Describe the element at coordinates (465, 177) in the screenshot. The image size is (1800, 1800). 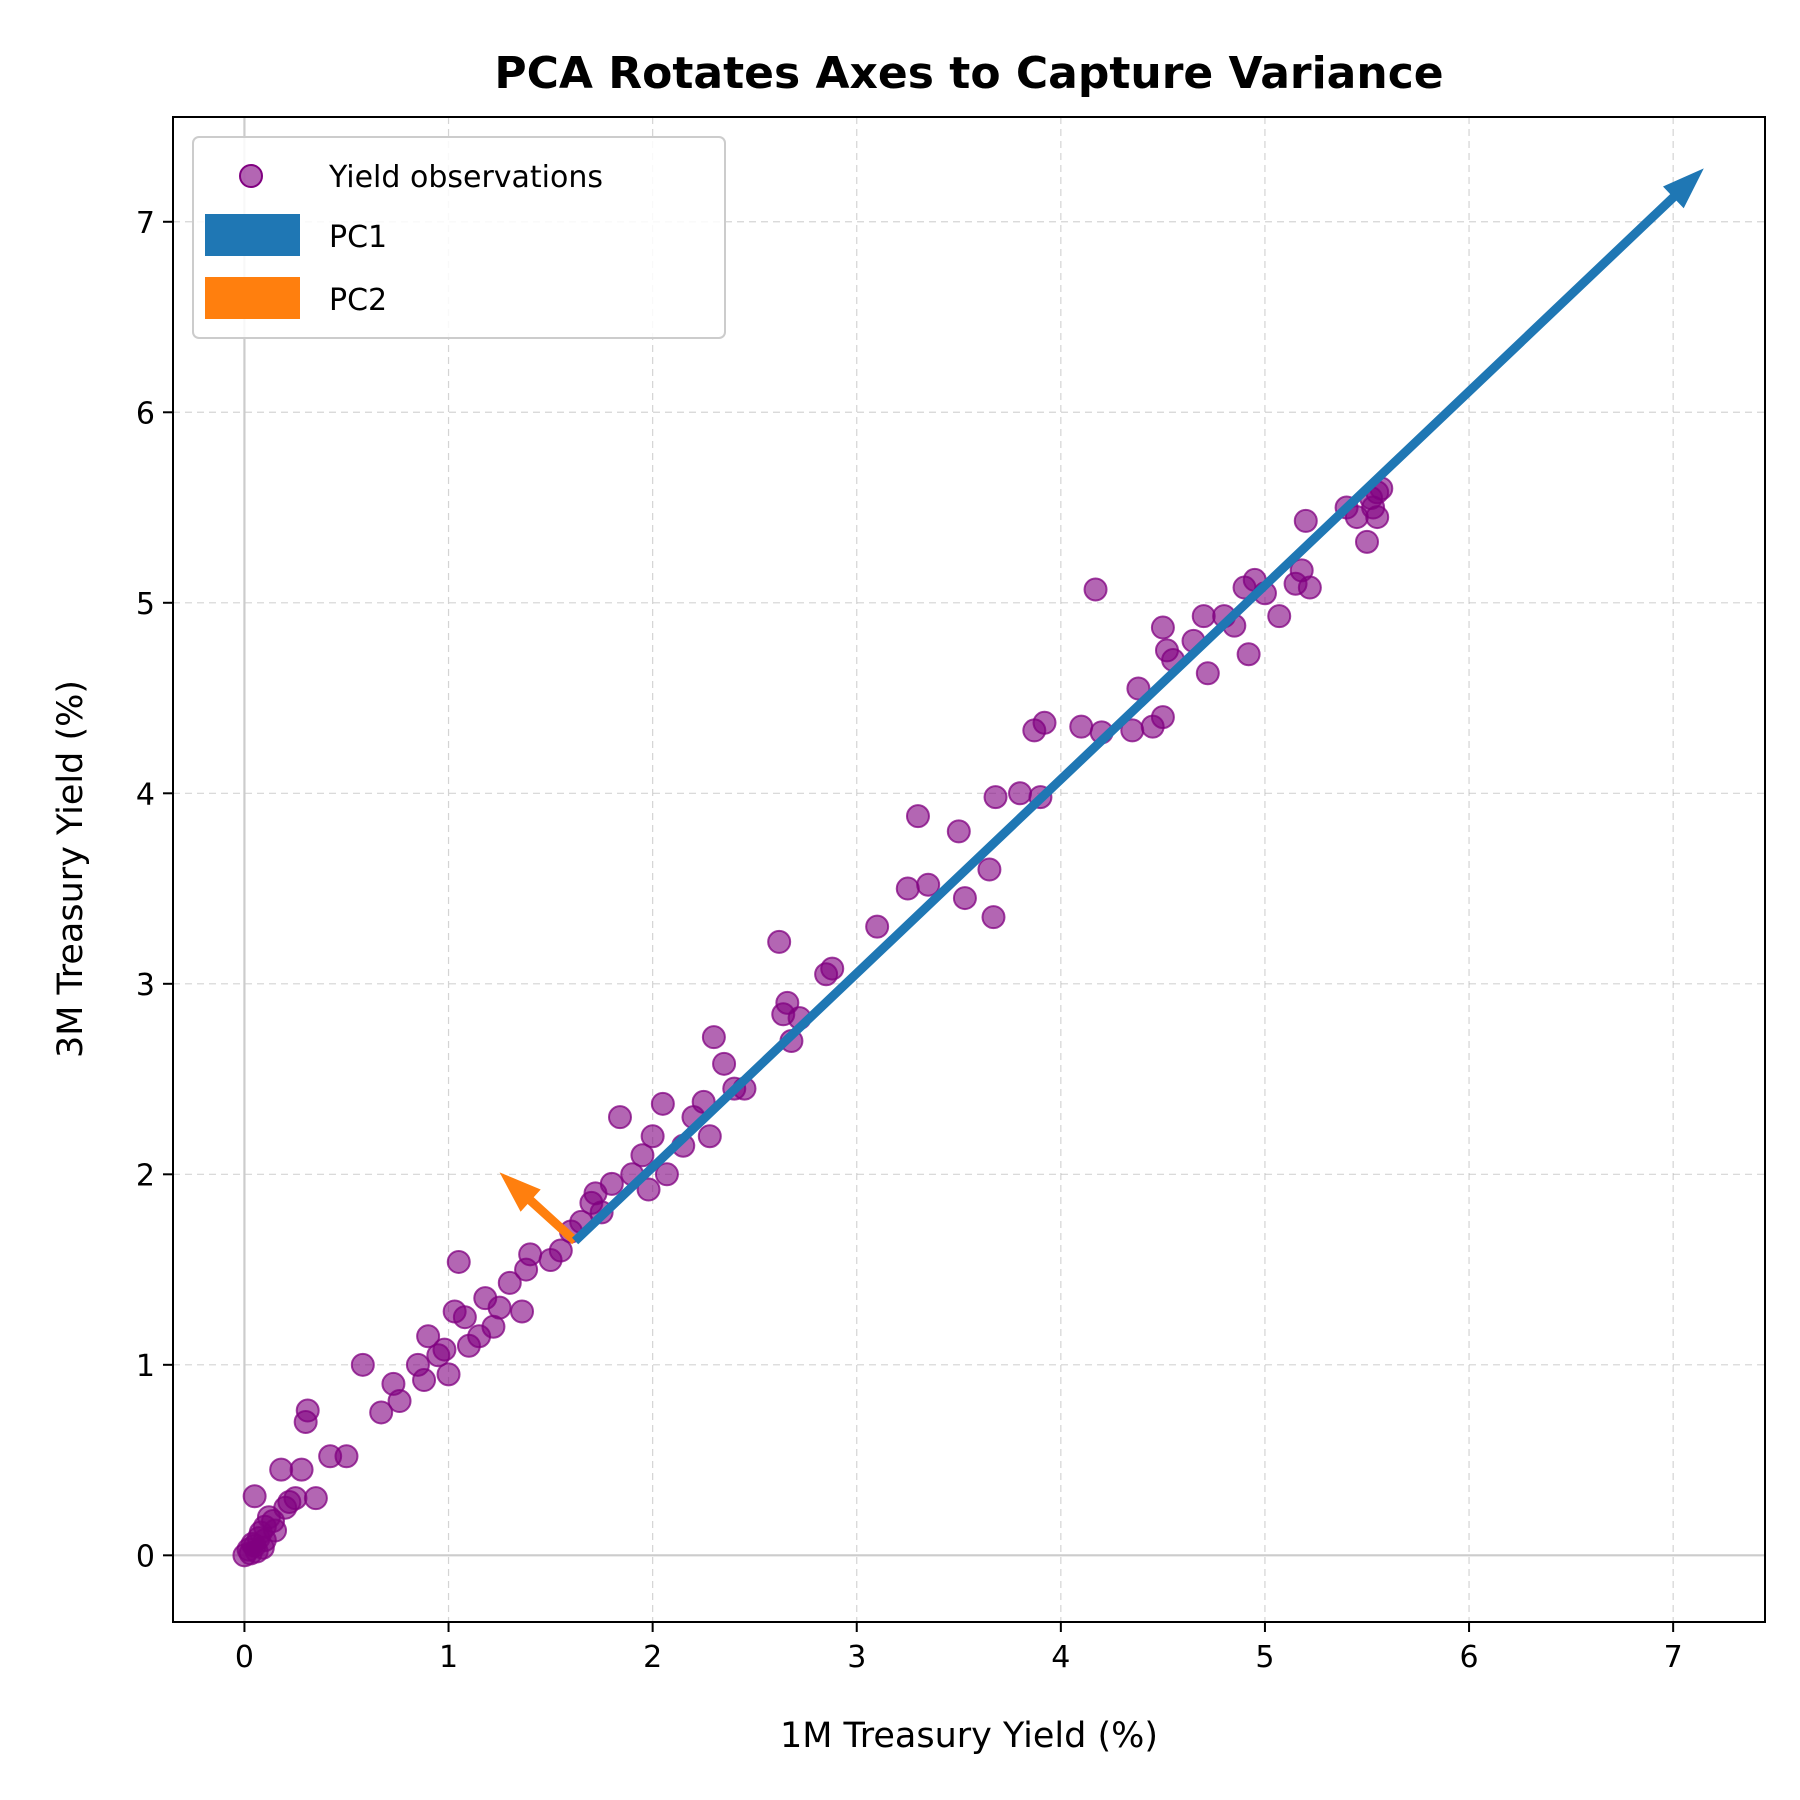
I see `legend-label-observations: Yield observations` at that location.